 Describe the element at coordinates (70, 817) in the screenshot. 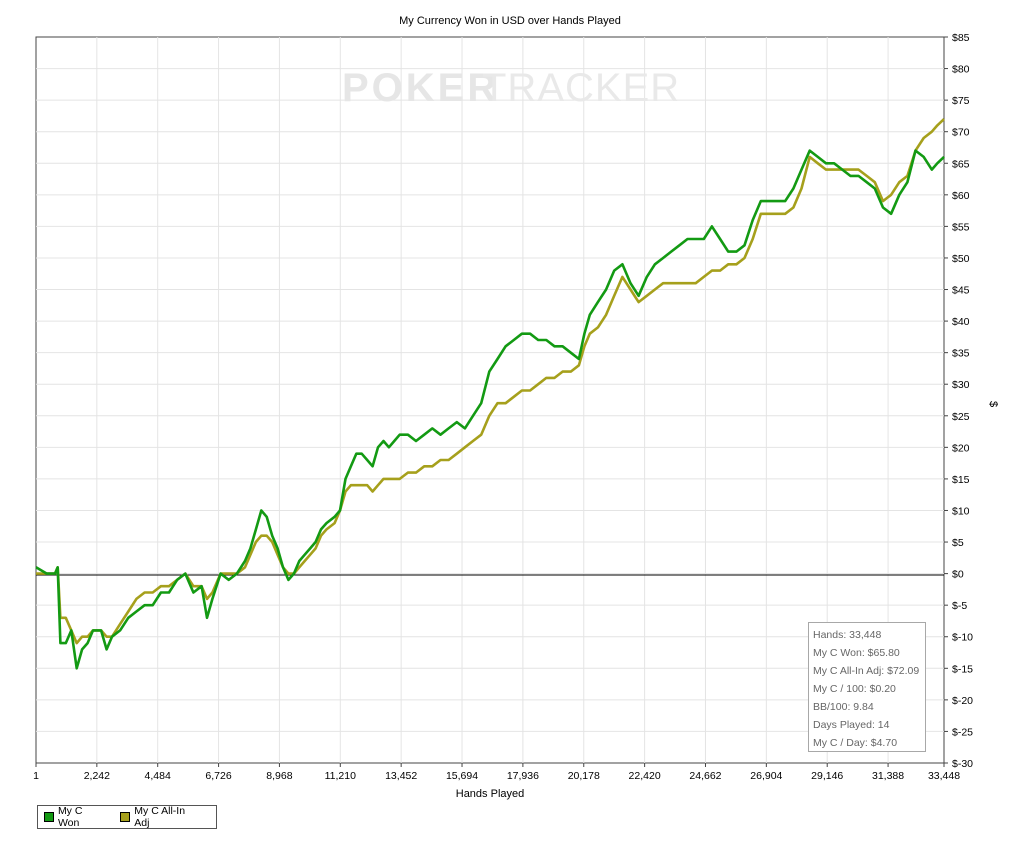

I see `legend-label-c-won: My C Won` at that location.